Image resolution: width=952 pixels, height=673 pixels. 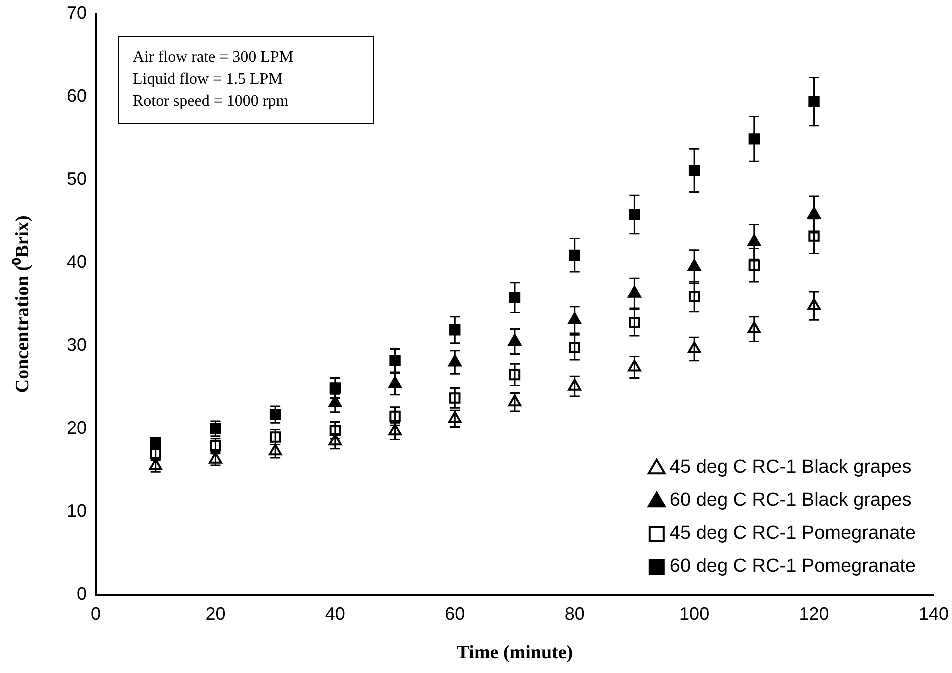 What do you see at coordinates (515, 653) in the screenshot?
I see `x-axis-title: Time (minute)` at bounding box center [515, 653].